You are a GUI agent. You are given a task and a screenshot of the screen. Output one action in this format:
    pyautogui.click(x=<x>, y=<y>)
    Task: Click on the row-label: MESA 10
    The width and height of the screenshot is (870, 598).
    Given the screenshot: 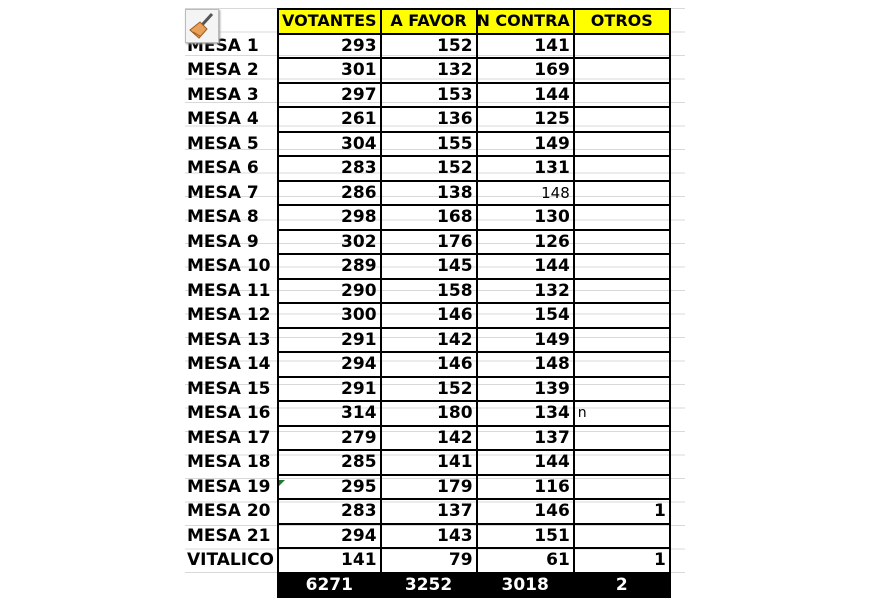 What is the action you would take?
    pyautogui.click(x=229, y=266)
    